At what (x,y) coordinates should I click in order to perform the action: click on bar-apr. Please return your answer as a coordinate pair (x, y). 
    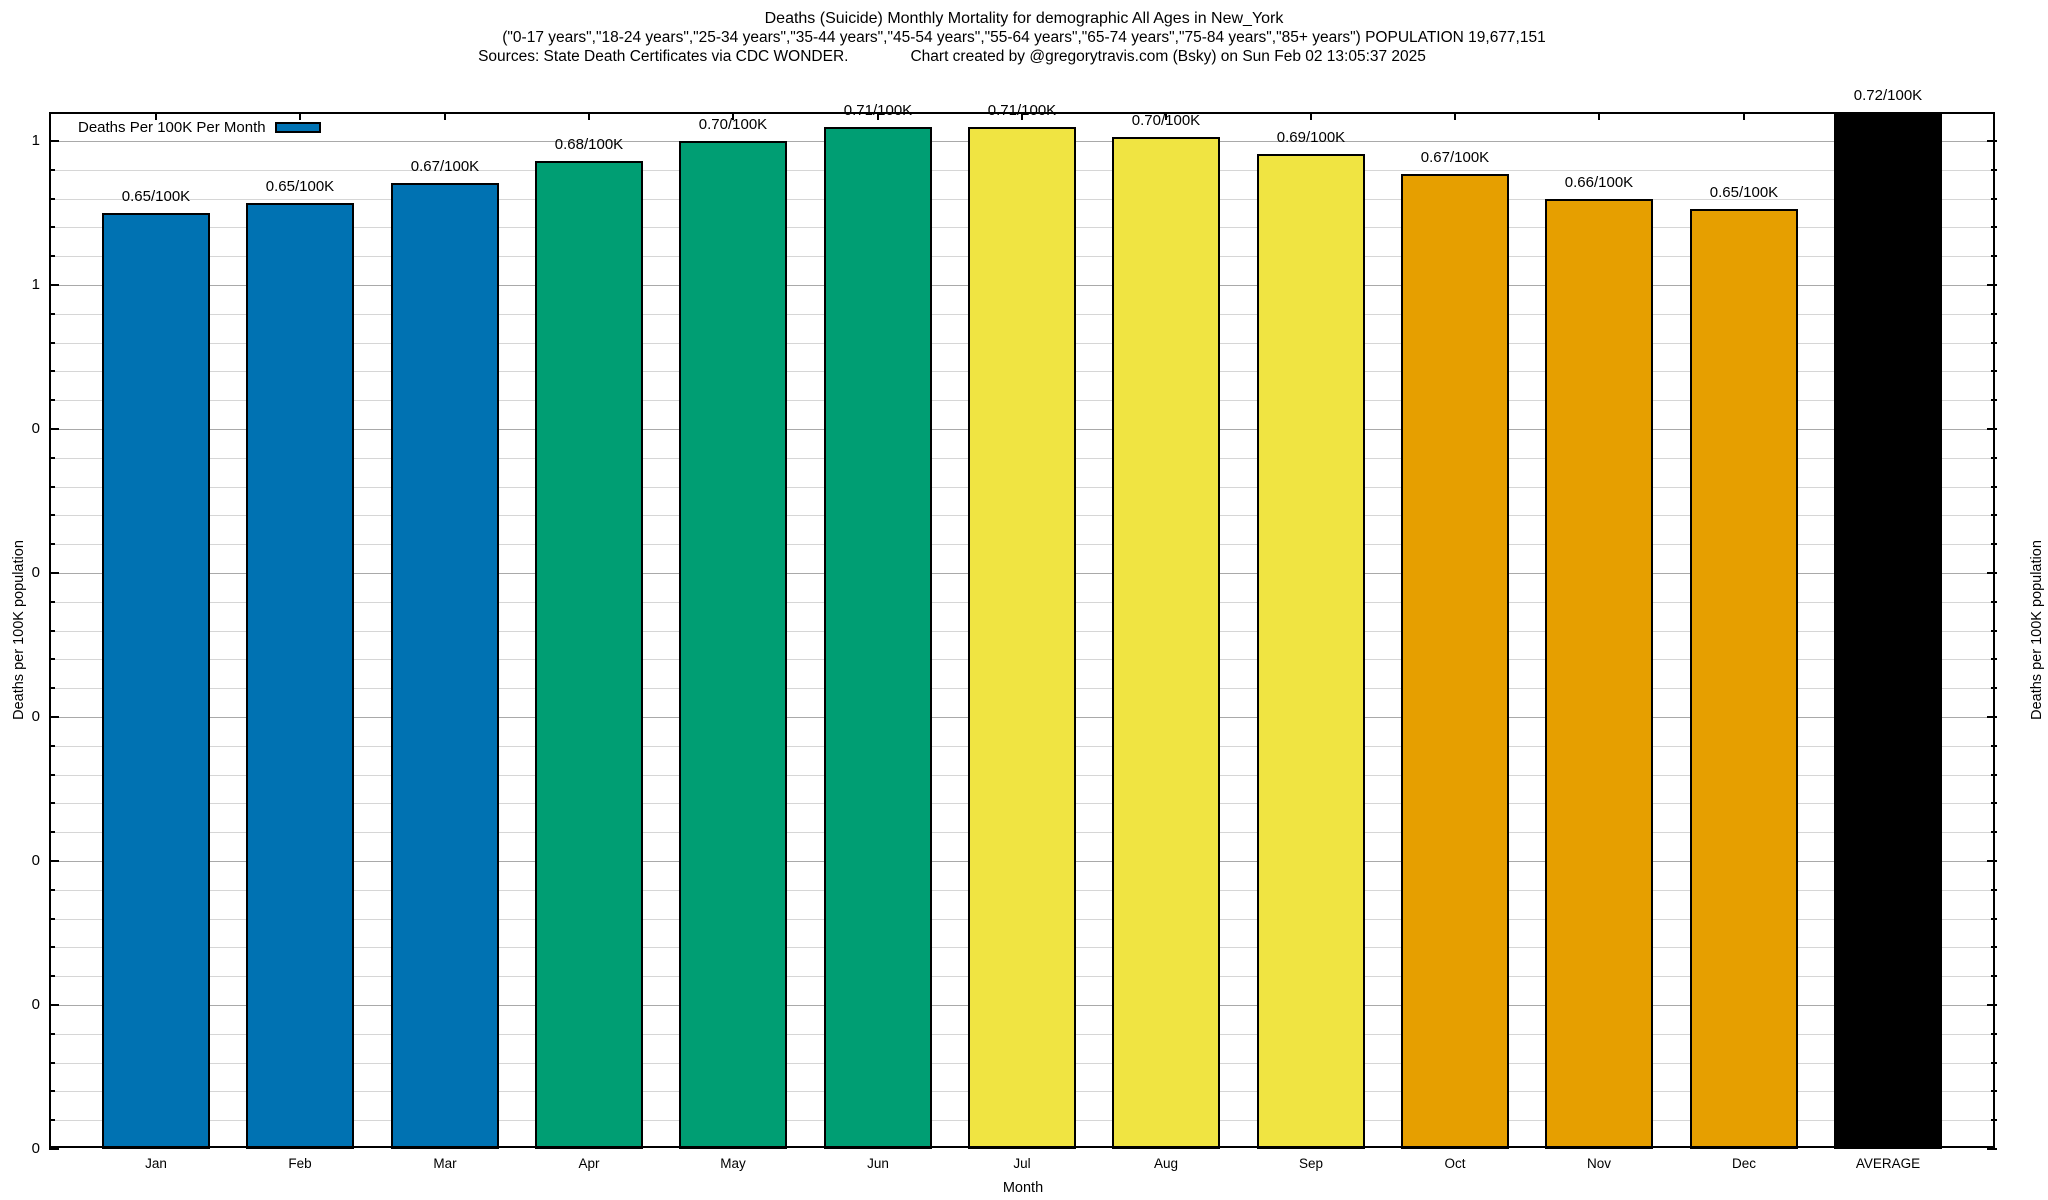
    Looking at the image, I should click on (589, 655).